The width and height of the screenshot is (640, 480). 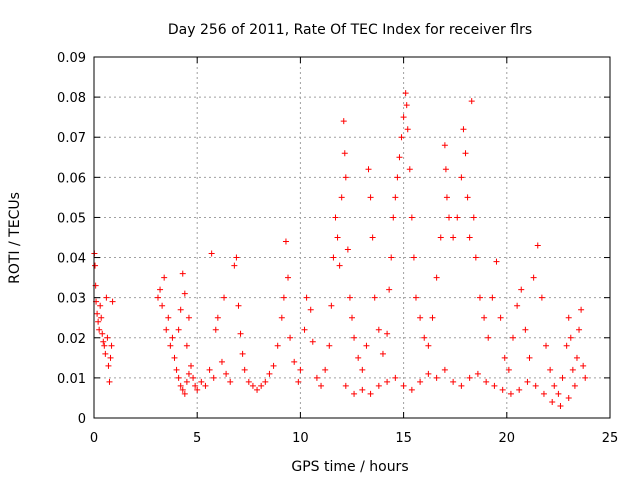 What do you see at coordinates (94, 438) in the screenshot?
I see `x-tick-label: 0` at bounding box center [94, 438].